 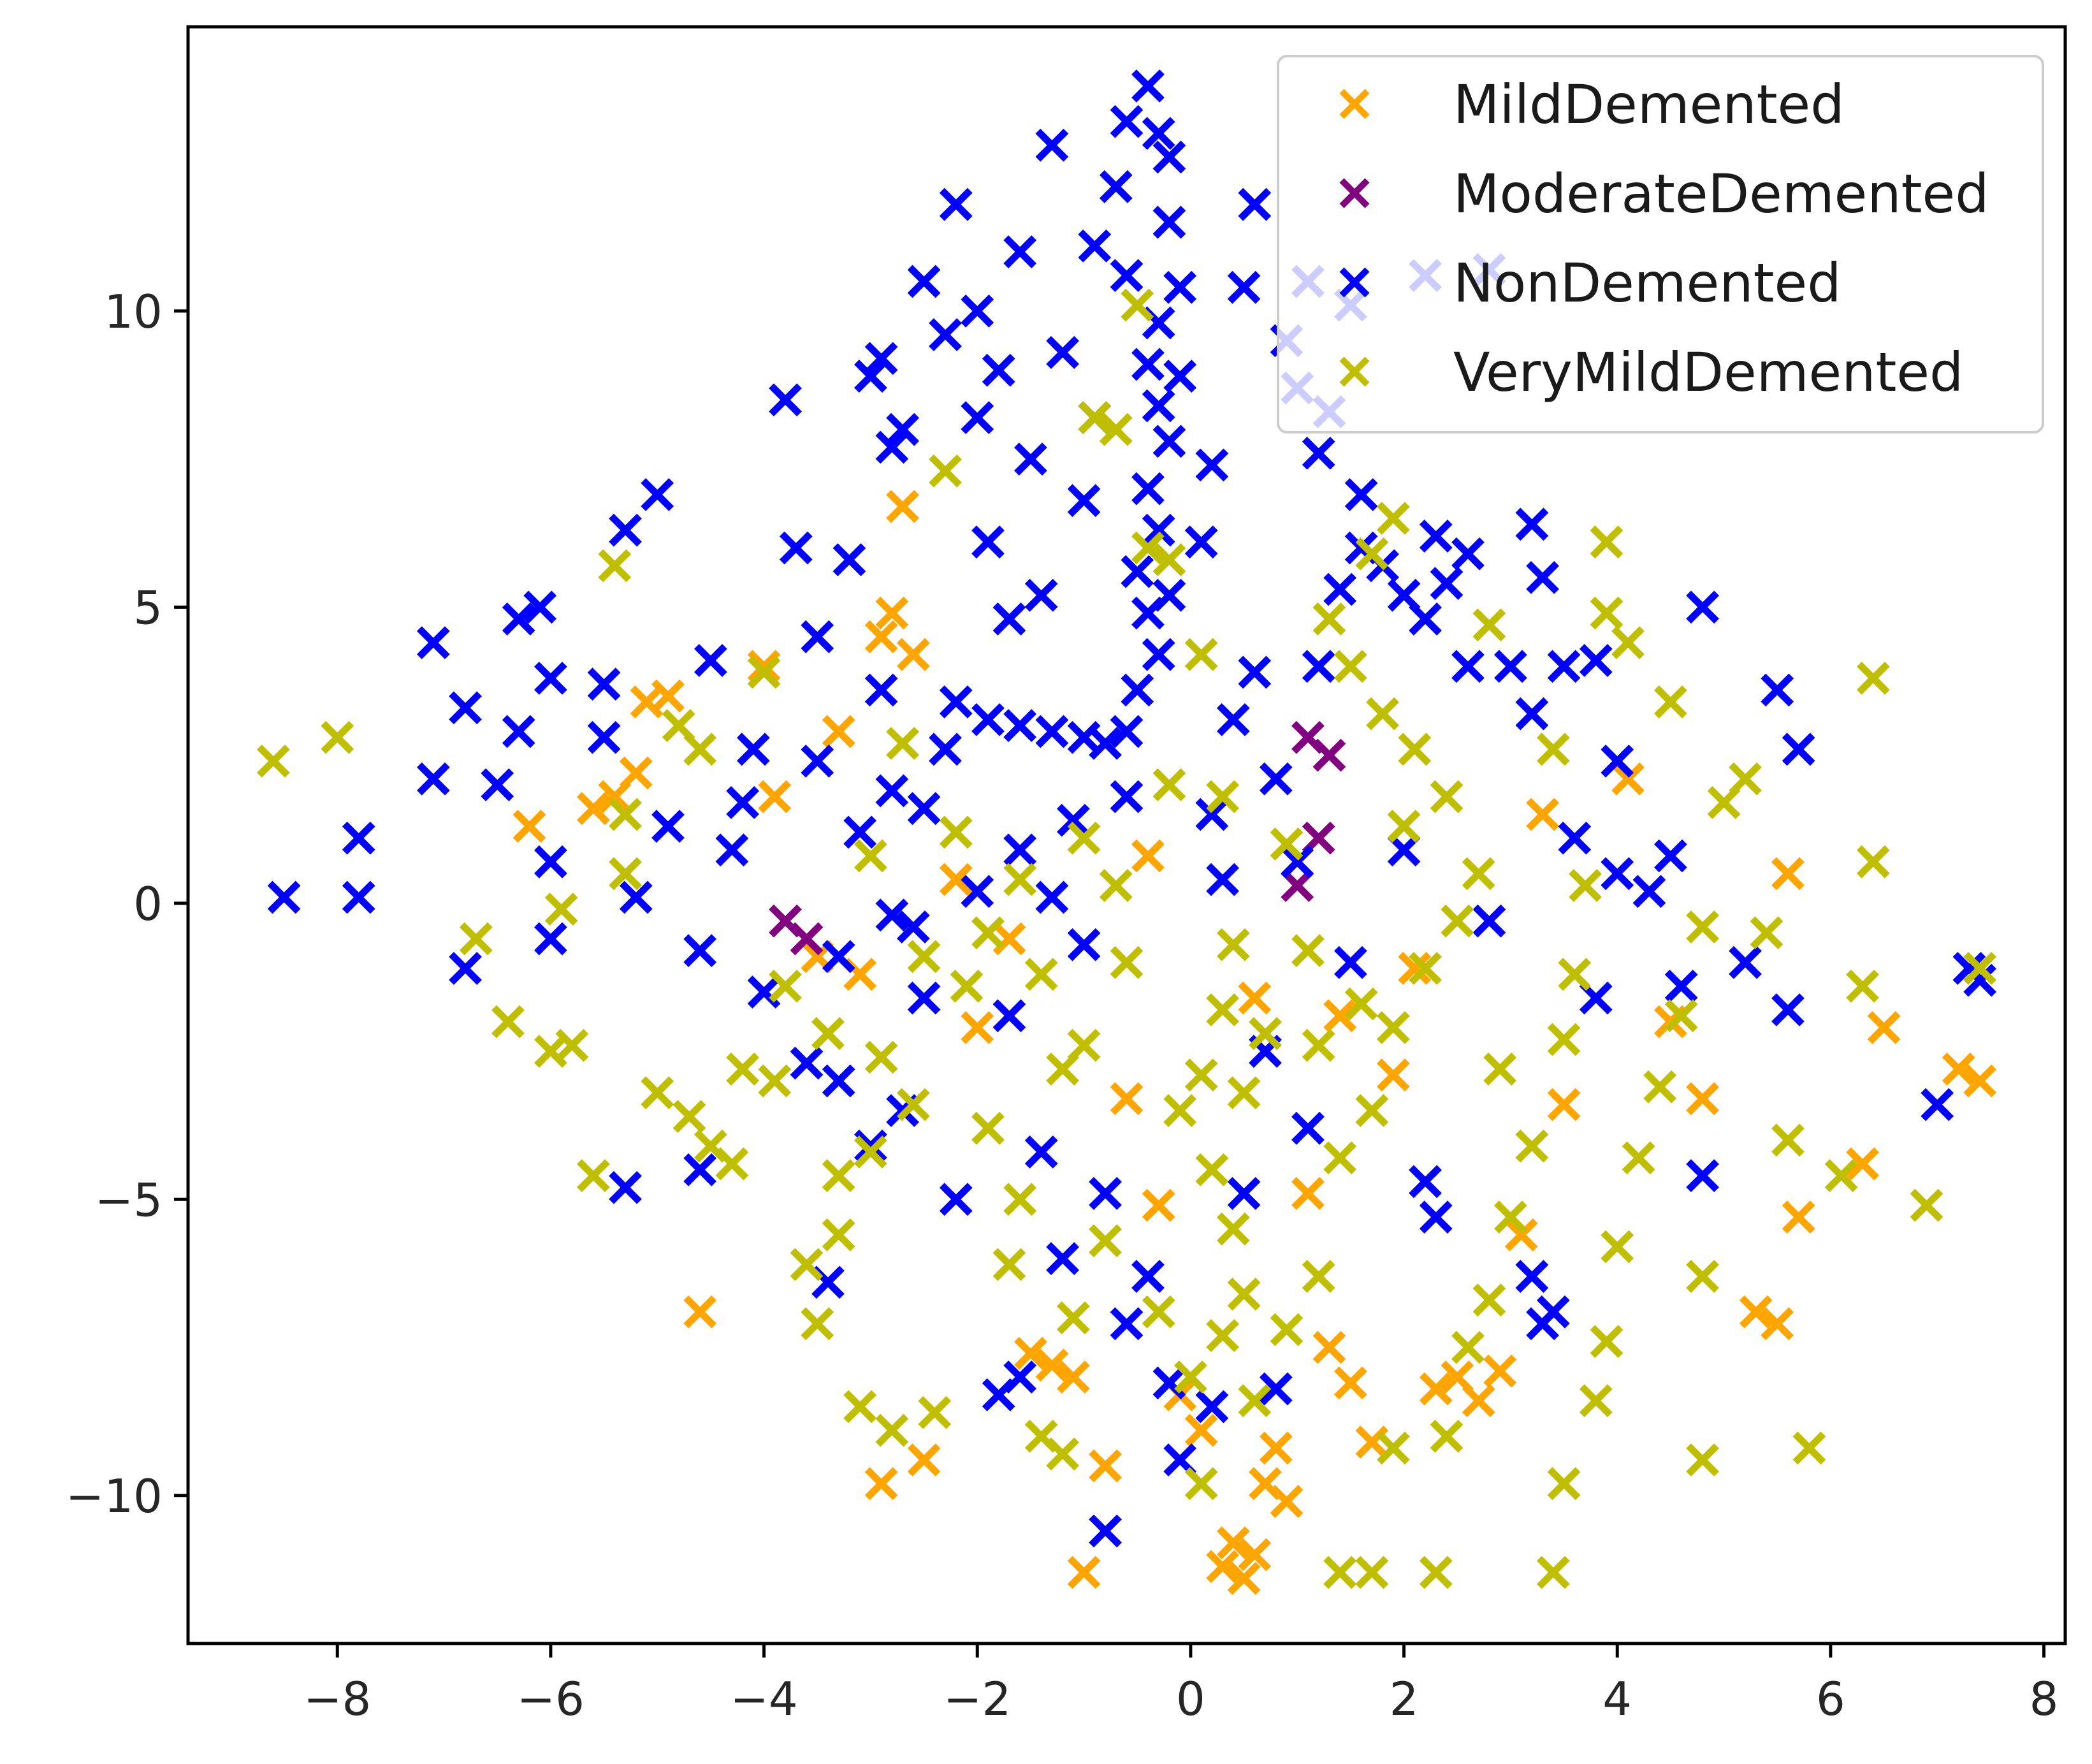 What do you see at coordinates (1404, 1699) in the screenshot?
I see `x-tick-label: 2` at bounding box center [1404, 1699].